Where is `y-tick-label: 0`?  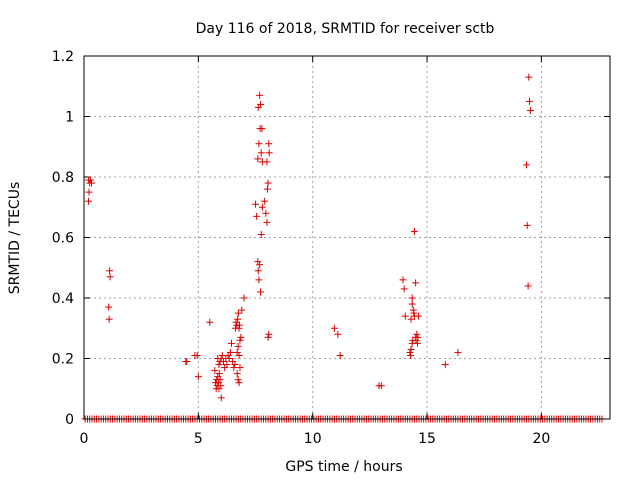 y-tick-label: 0 is located at coordinates (69, 420).